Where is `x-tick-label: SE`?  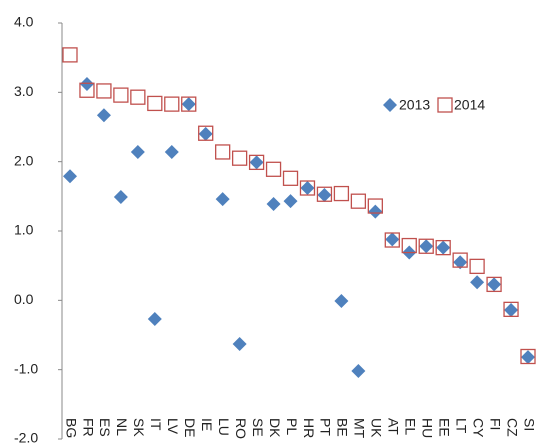
x-tick-label: SE is located at coordinates (258, 427).